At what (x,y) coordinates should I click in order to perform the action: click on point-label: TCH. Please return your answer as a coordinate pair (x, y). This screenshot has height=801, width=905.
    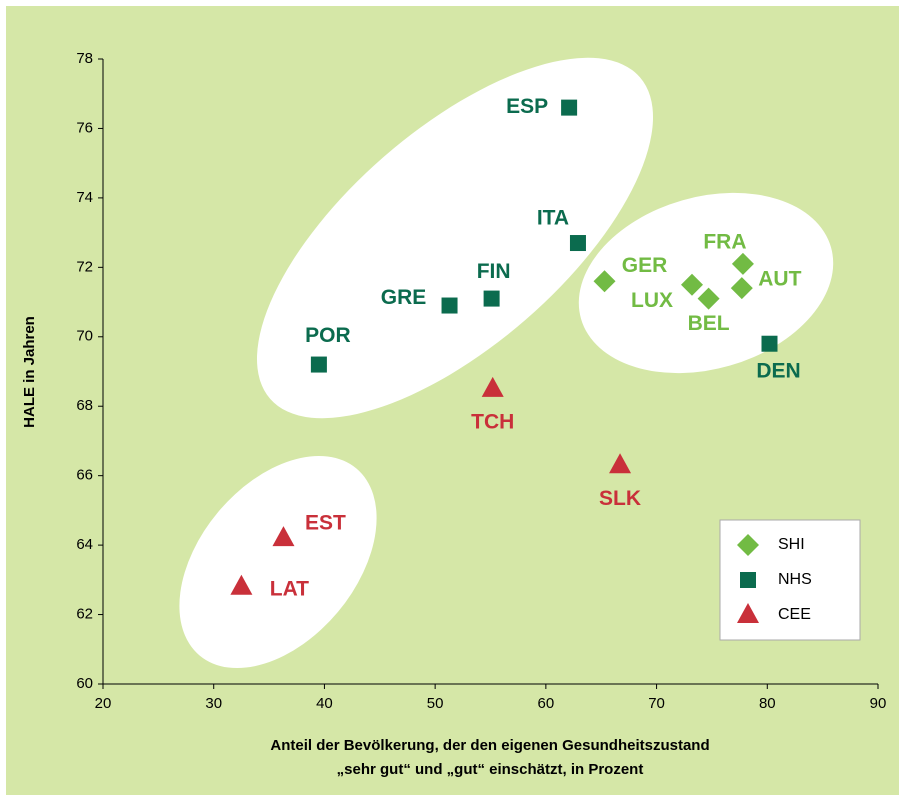
    Looking at the image, I should click on (492, 421).